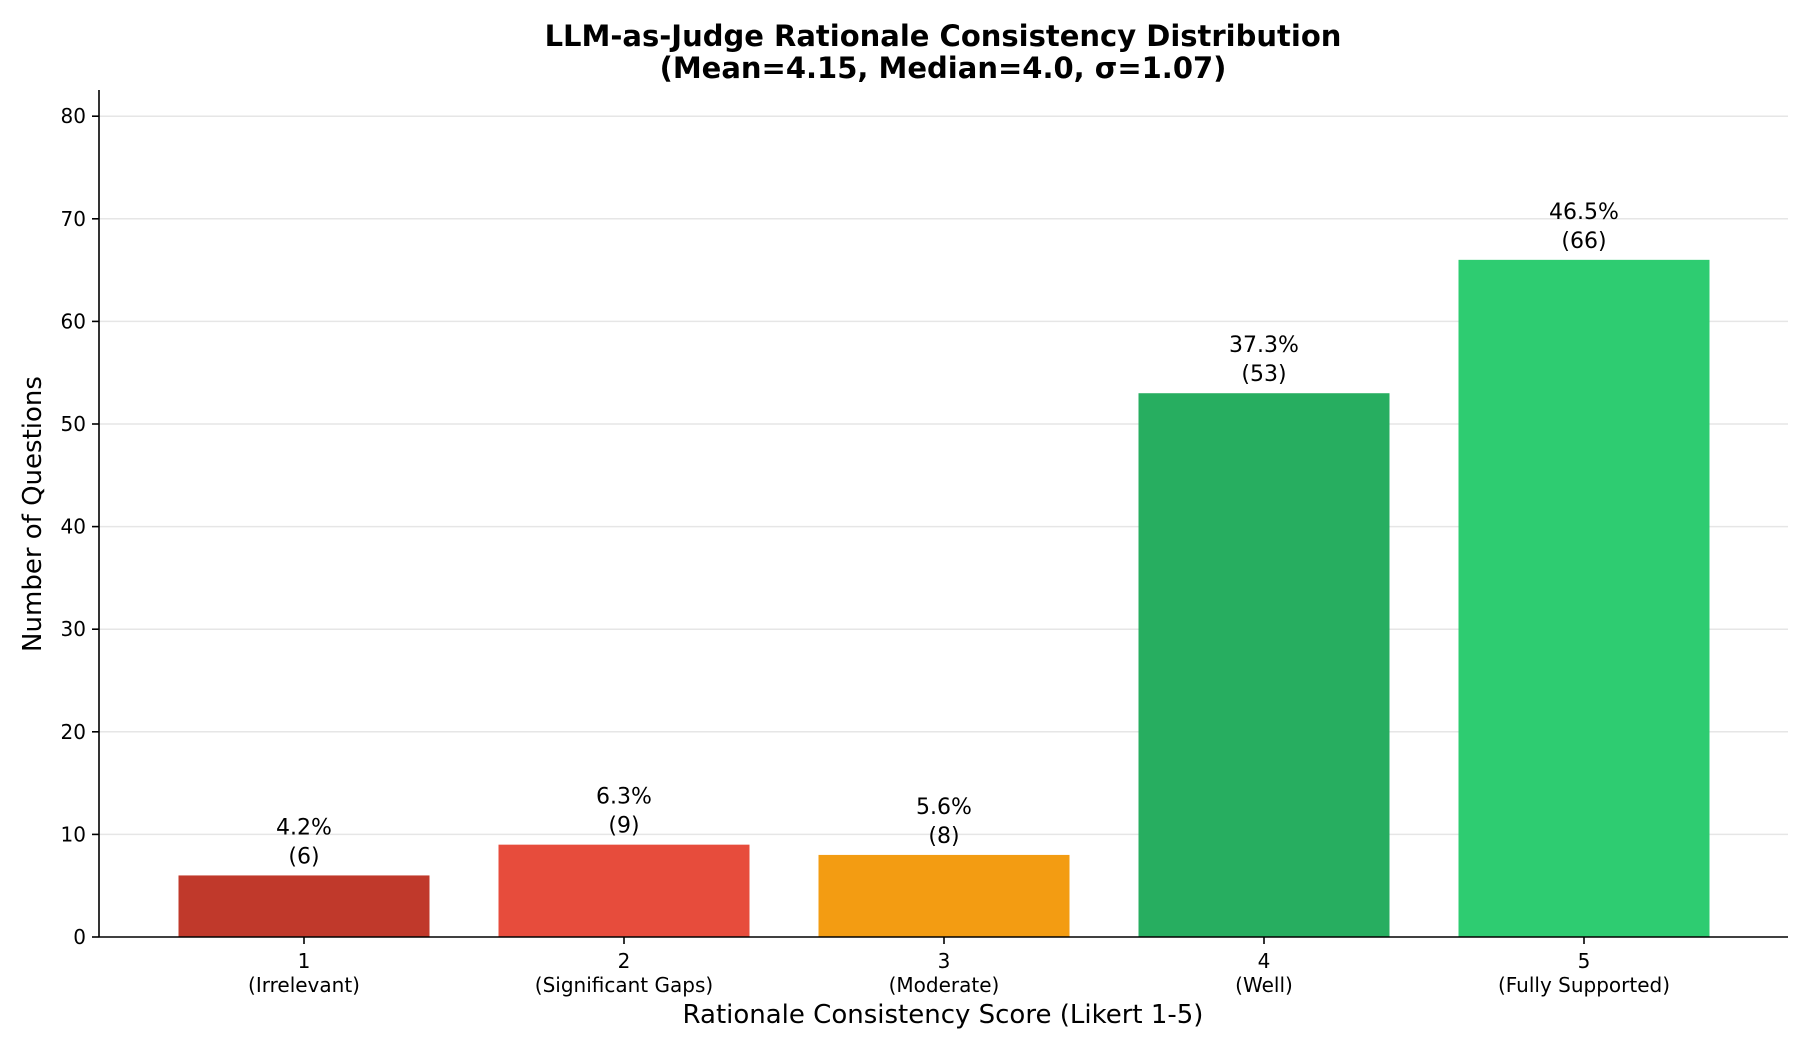 This screenshot has height=1050, width=1800. I want to click on y-tick-label: 40, so click(73, 527).